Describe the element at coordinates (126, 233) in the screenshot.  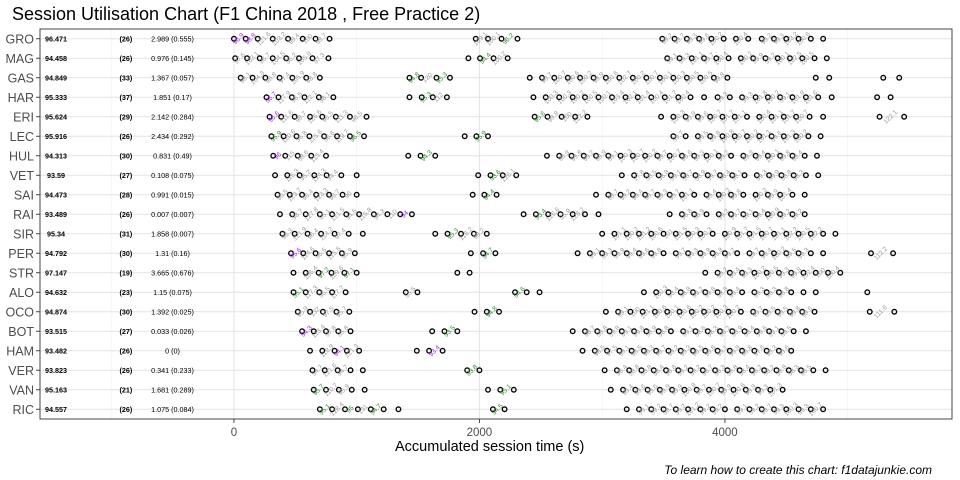
I see `lap-count-label: (31)` at that location.